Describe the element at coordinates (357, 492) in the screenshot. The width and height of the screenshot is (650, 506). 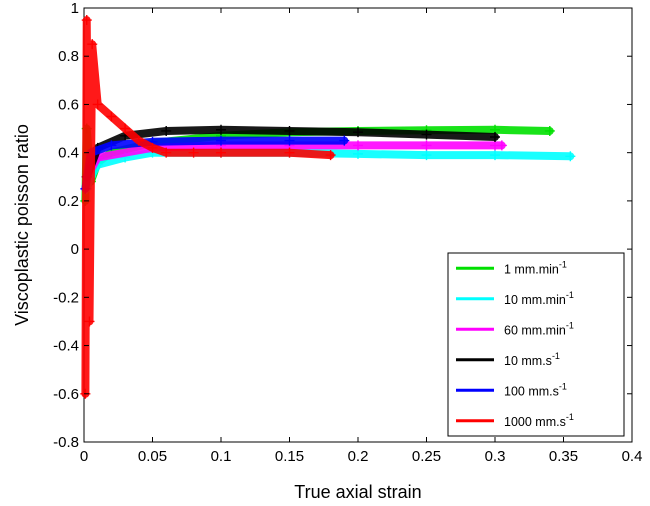
I see `x-axis-label: True axial strain` at that location.